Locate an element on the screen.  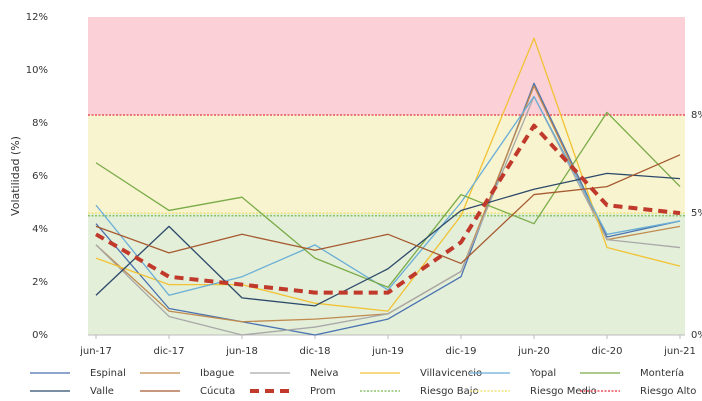
right-label: 0% is located at coordinates (696, 335).